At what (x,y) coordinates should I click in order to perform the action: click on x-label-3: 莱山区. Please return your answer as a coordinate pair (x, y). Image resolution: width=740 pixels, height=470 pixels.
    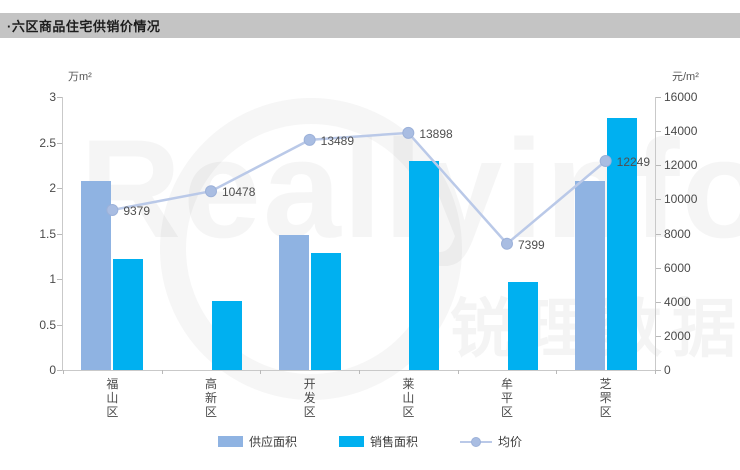
    Looking at the image, I should click on (408, 398).